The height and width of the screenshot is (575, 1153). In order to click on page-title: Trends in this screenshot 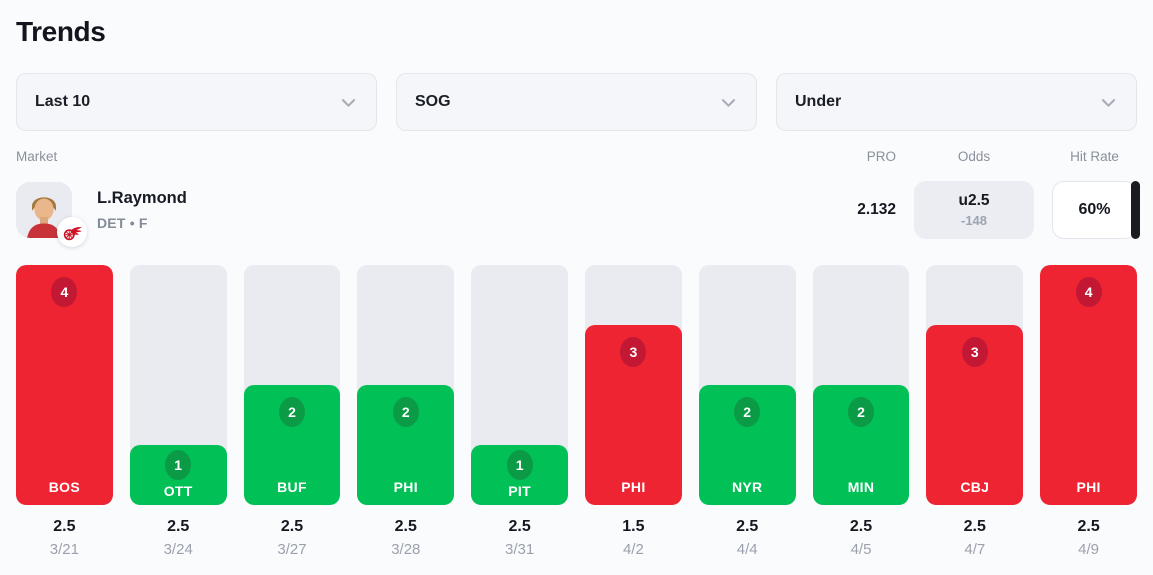, I will do `click(61, 31)`.